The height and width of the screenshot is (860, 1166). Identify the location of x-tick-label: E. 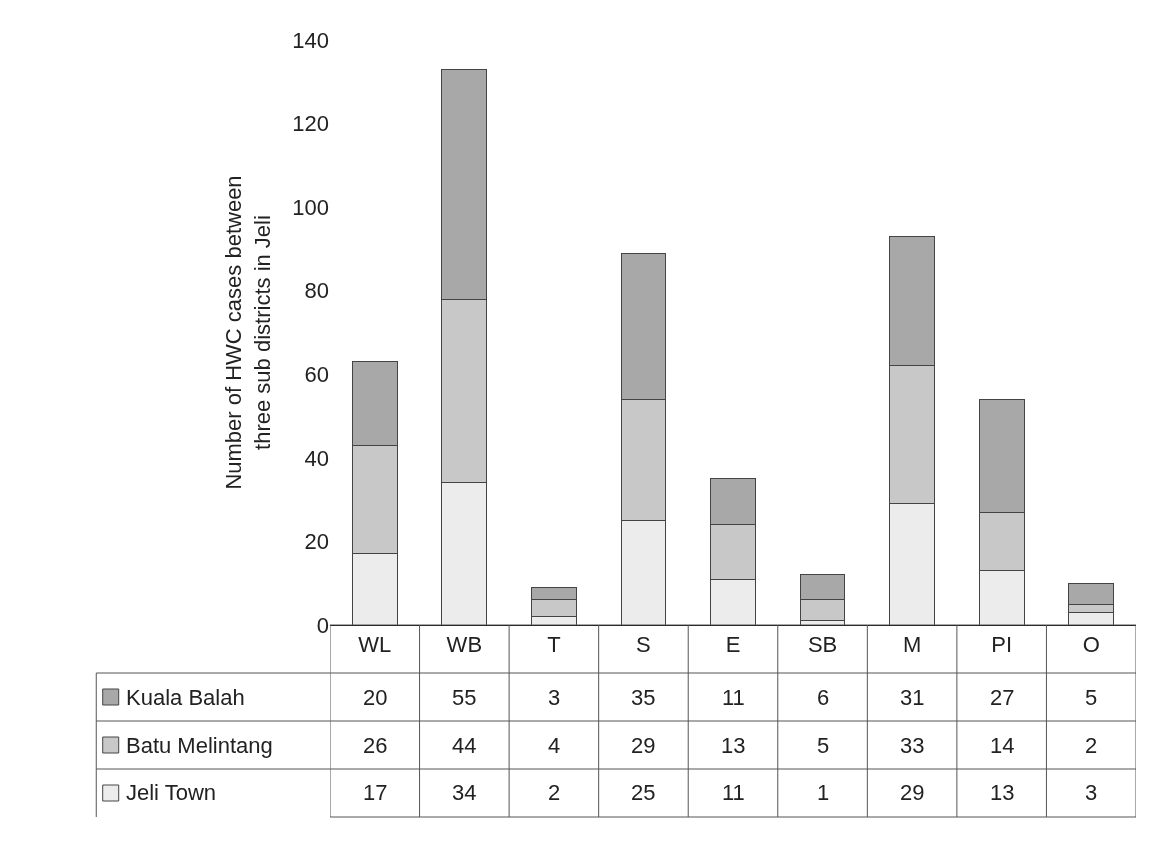
(733, 645).